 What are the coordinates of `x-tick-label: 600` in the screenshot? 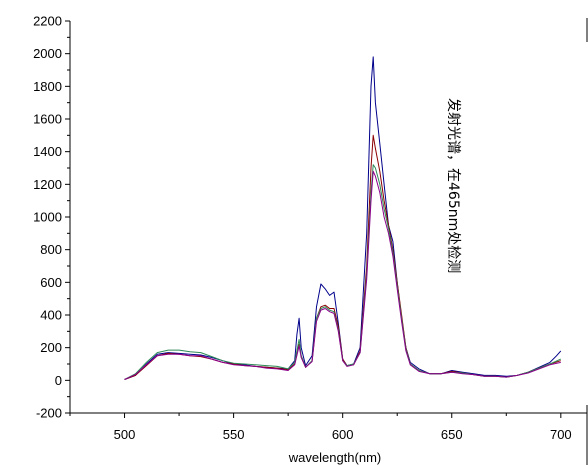 It's located at (343, 434).